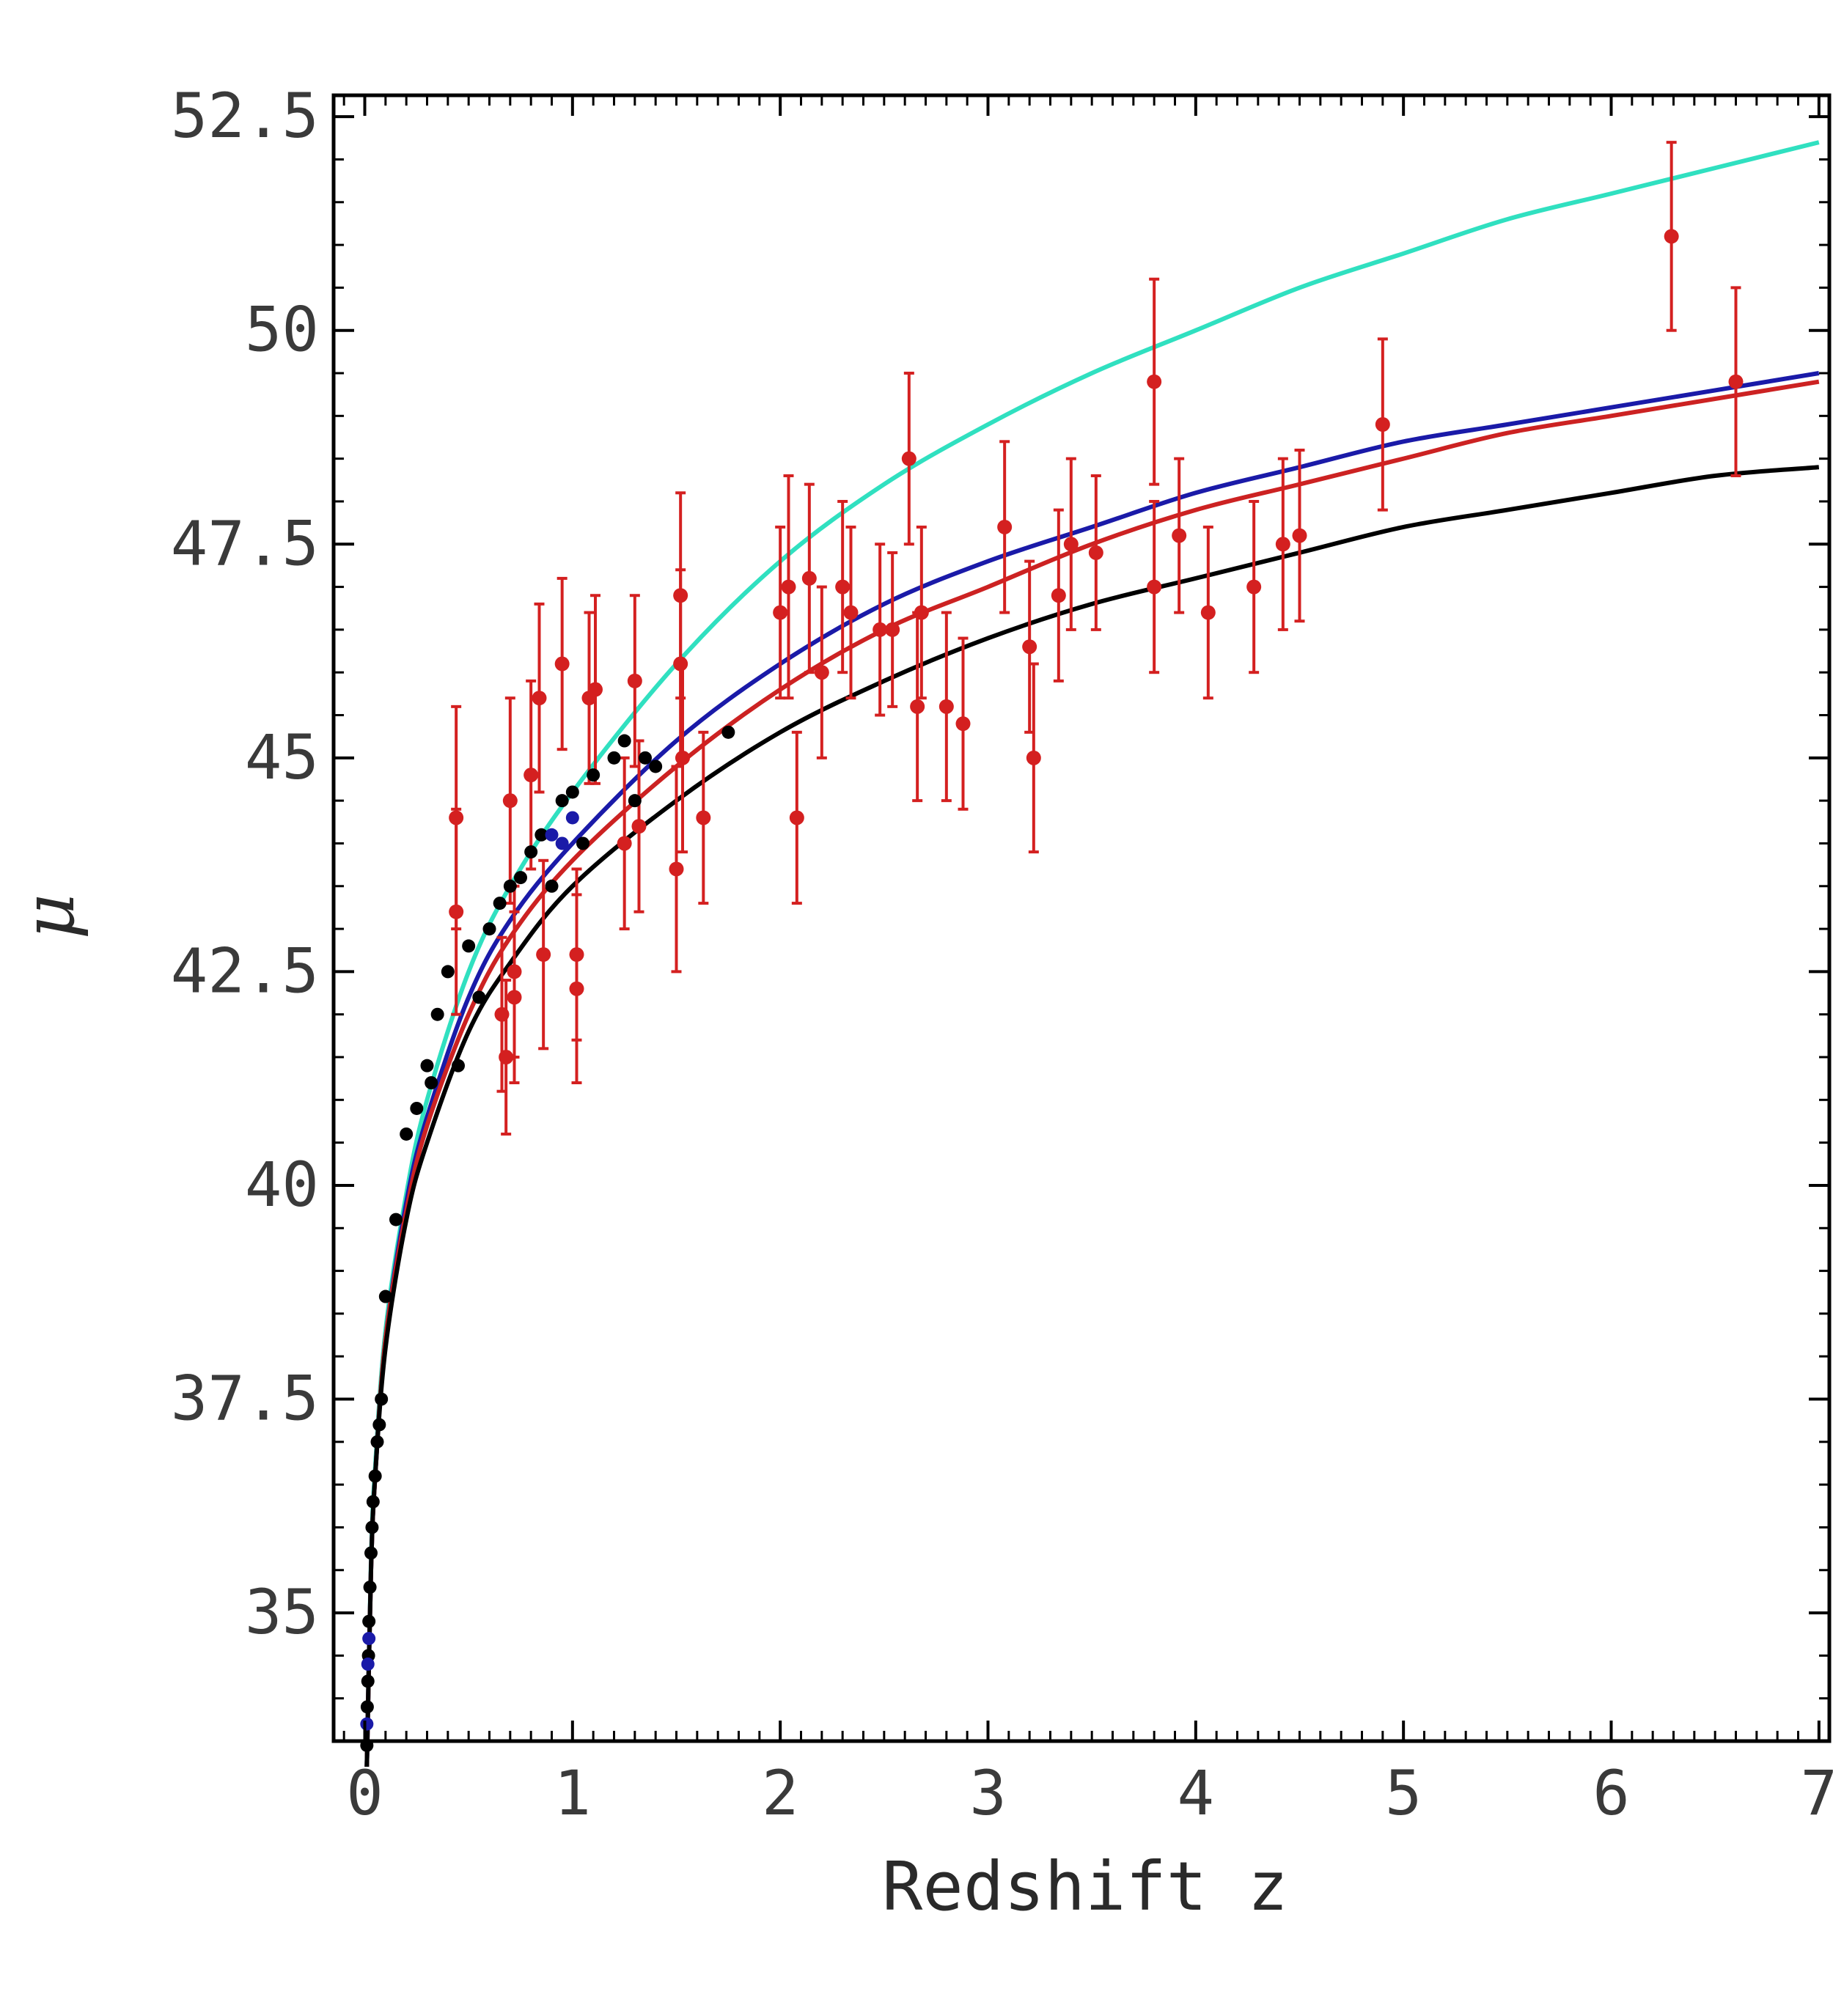 The image size is (1833, 2016). What do you see at coordinates (282, 330) in the screenshot?
I see `y-tick-label: 50` at bounding box center [282, 330].